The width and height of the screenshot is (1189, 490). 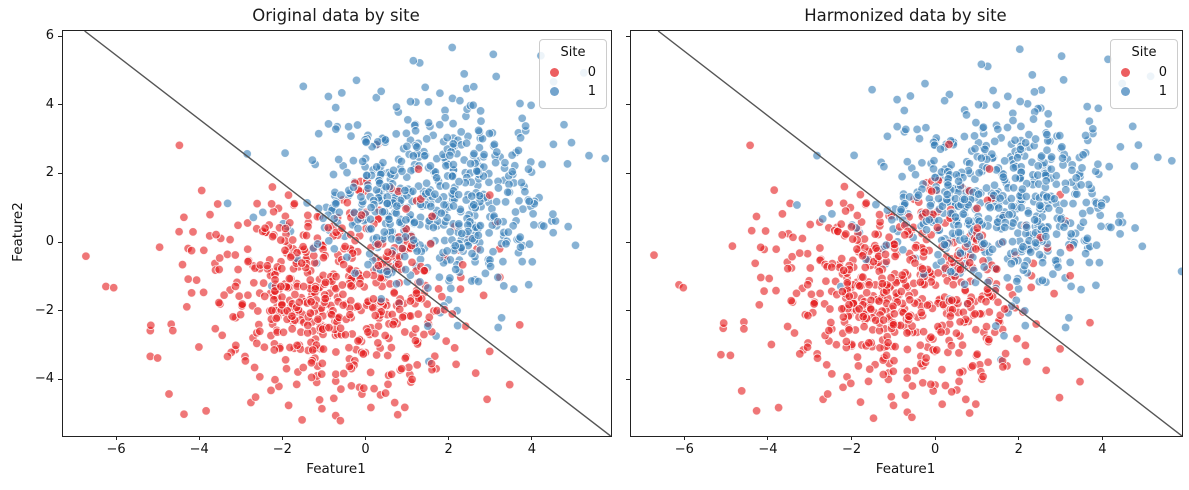 I want to click on x-tick-label: 2, so click(x=1018, y=449).